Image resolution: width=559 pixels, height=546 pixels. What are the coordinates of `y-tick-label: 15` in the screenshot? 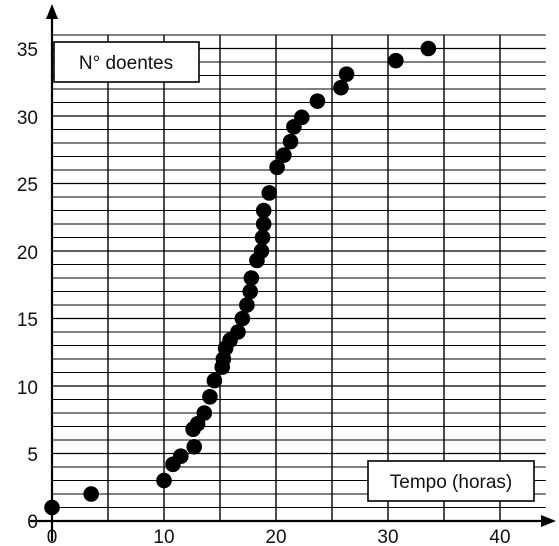 It's located at (27, 320).